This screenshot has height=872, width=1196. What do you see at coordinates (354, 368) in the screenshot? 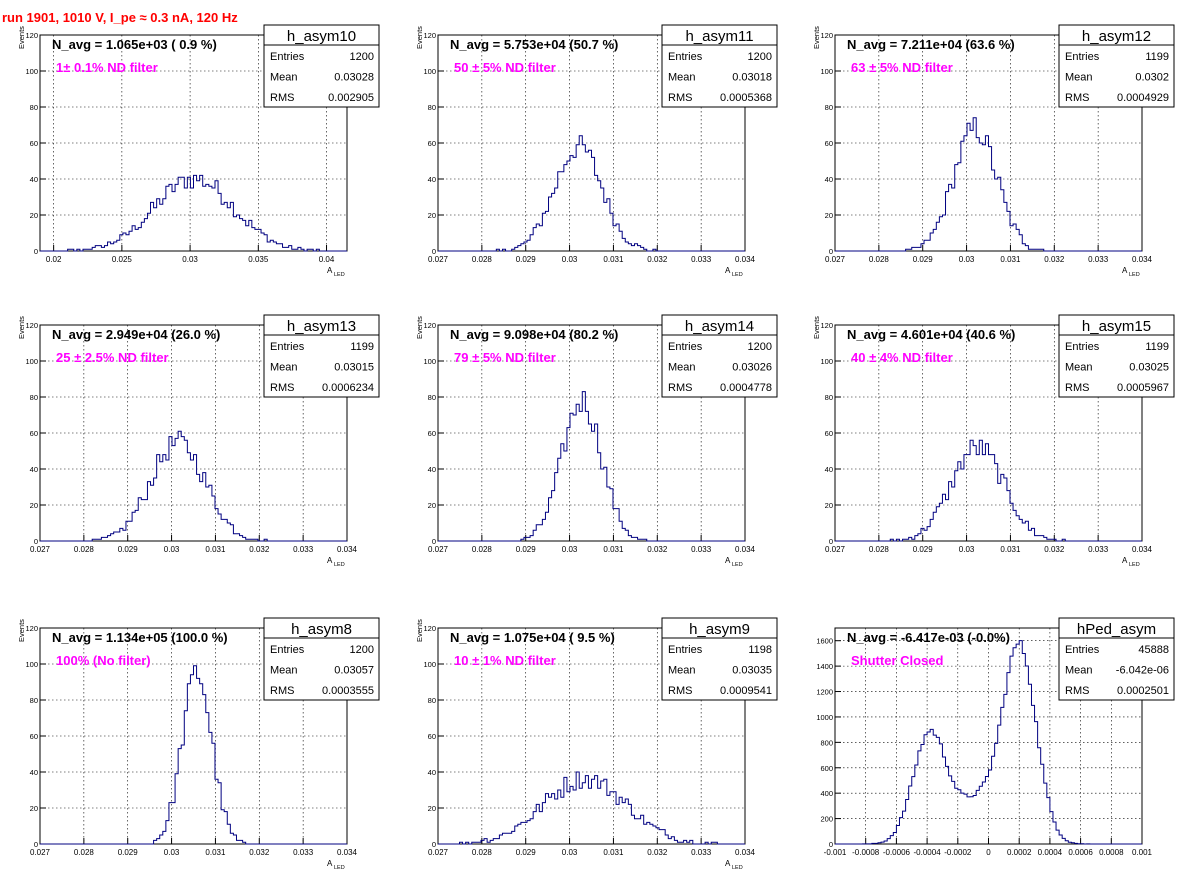
I see `stat-value: 0.03015` at bounding box center [354, 368].